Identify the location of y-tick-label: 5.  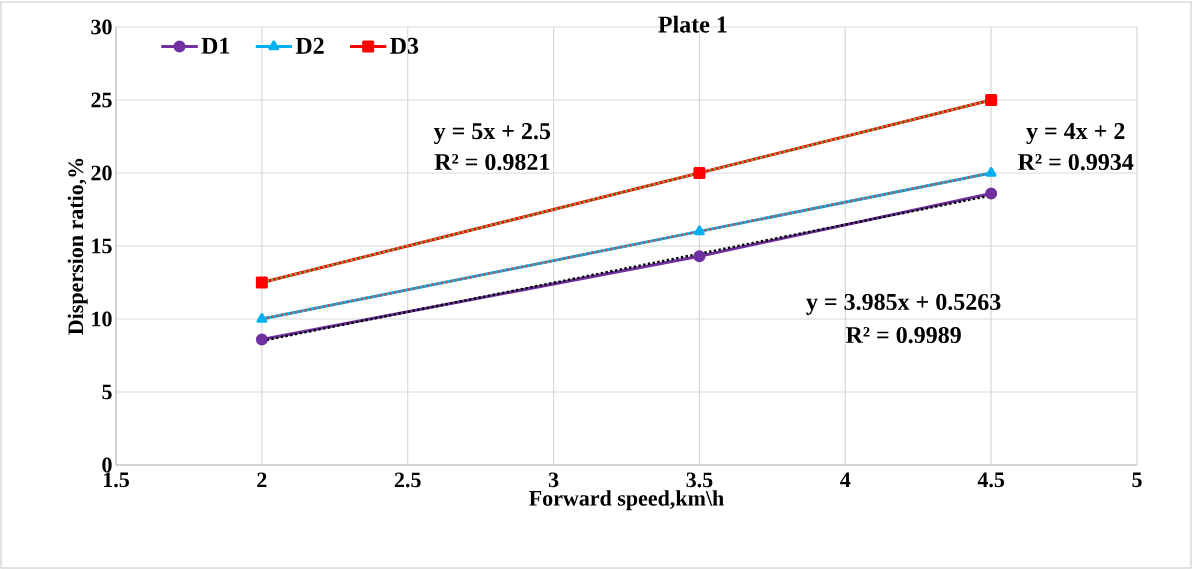
(107, 392).